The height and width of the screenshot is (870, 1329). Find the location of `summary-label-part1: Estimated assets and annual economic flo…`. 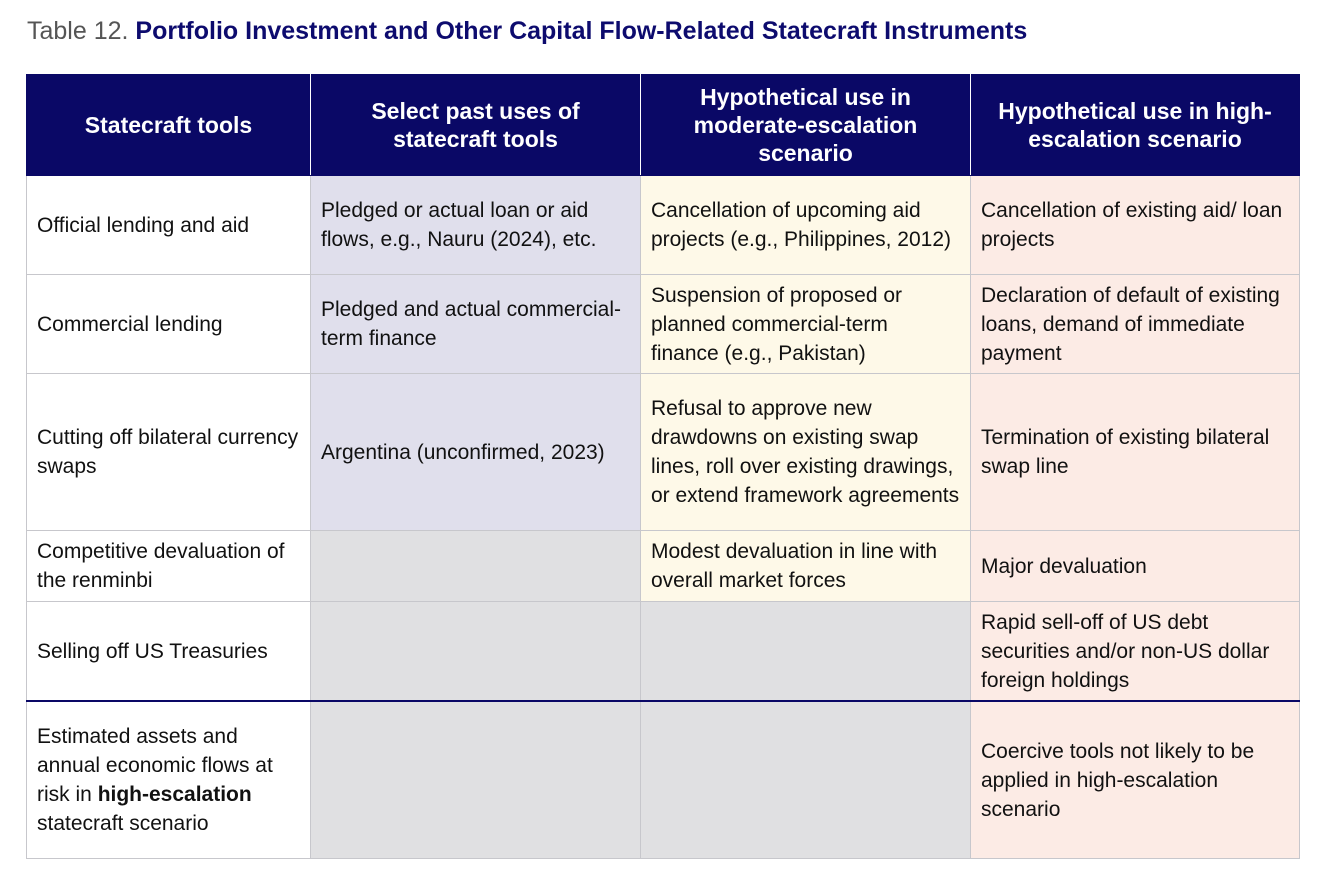

summary-label-part1: Estimated assets and annual economic flo… is located at coordinates (155, 765).